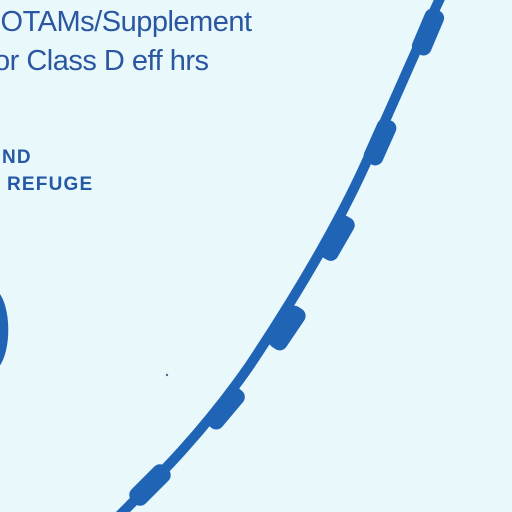 This screenshot has height=512, width=512. What do you see at coordinates (4, 330) in the screenshot?
I see `left-edge-shape` at bounding box center [4, 330].